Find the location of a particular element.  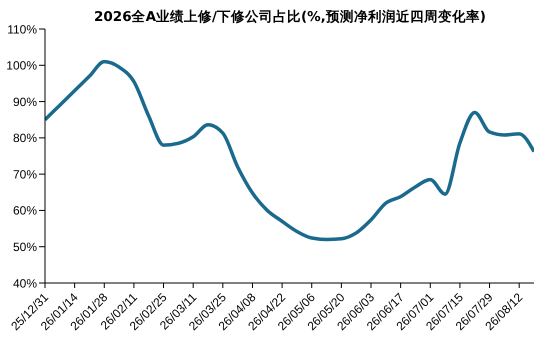

y-tick-label: 50% is located at coordinates (25, 247).